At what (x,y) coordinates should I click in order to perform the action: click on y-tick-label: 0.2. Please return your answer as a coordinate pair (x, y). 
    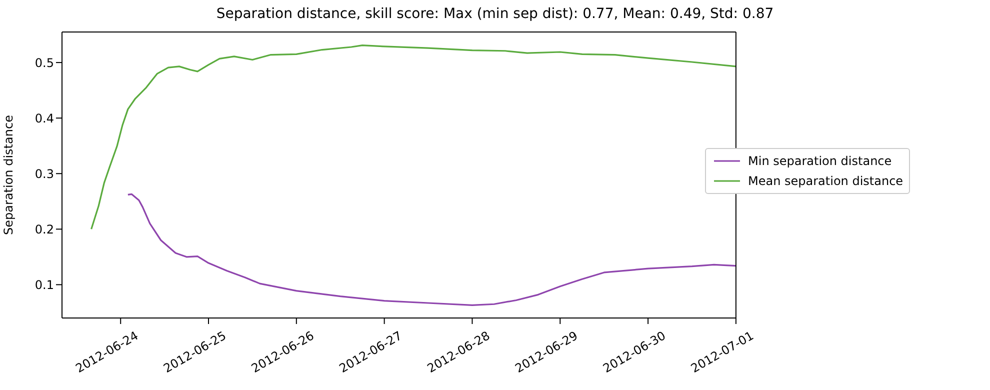
    Looking at the image, I should click on (44, 229).